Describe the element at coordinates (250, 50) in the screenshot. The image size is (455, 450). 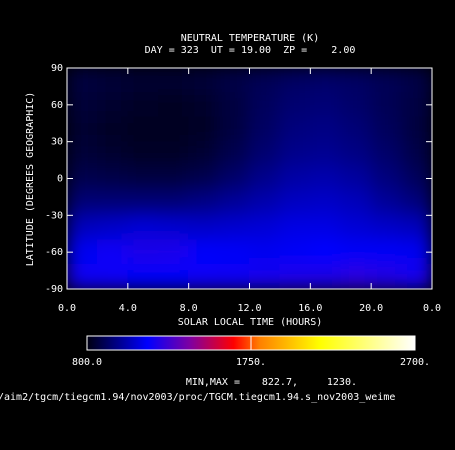
I see `chart-subtitle: DAY = 323 UT = 19.00 ZP = 2.00` at that location.